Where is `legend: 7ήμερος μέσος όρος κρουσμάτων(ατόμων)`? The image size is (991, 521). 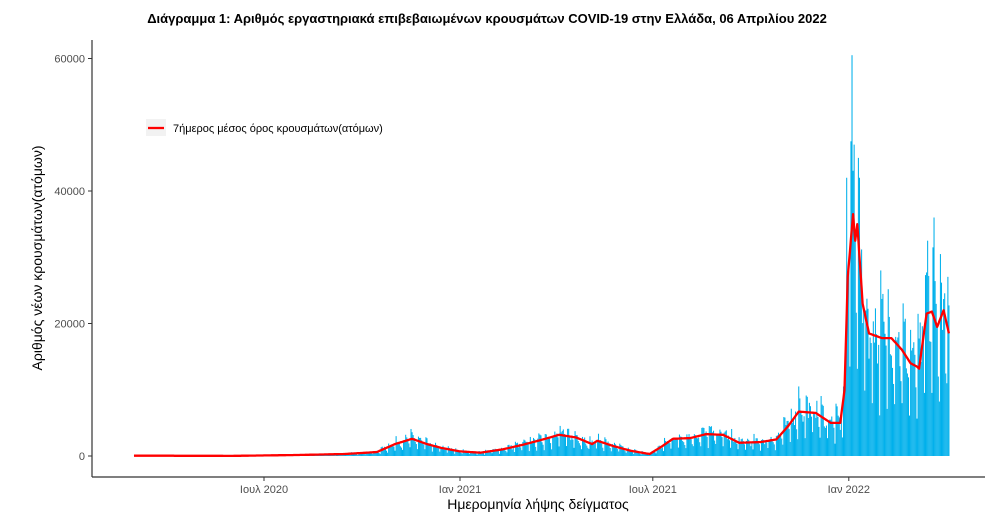
legend: 7ήμερος μέσος όρος κρουσμάτων(ατόμων) is located at coordinates (264, 127).